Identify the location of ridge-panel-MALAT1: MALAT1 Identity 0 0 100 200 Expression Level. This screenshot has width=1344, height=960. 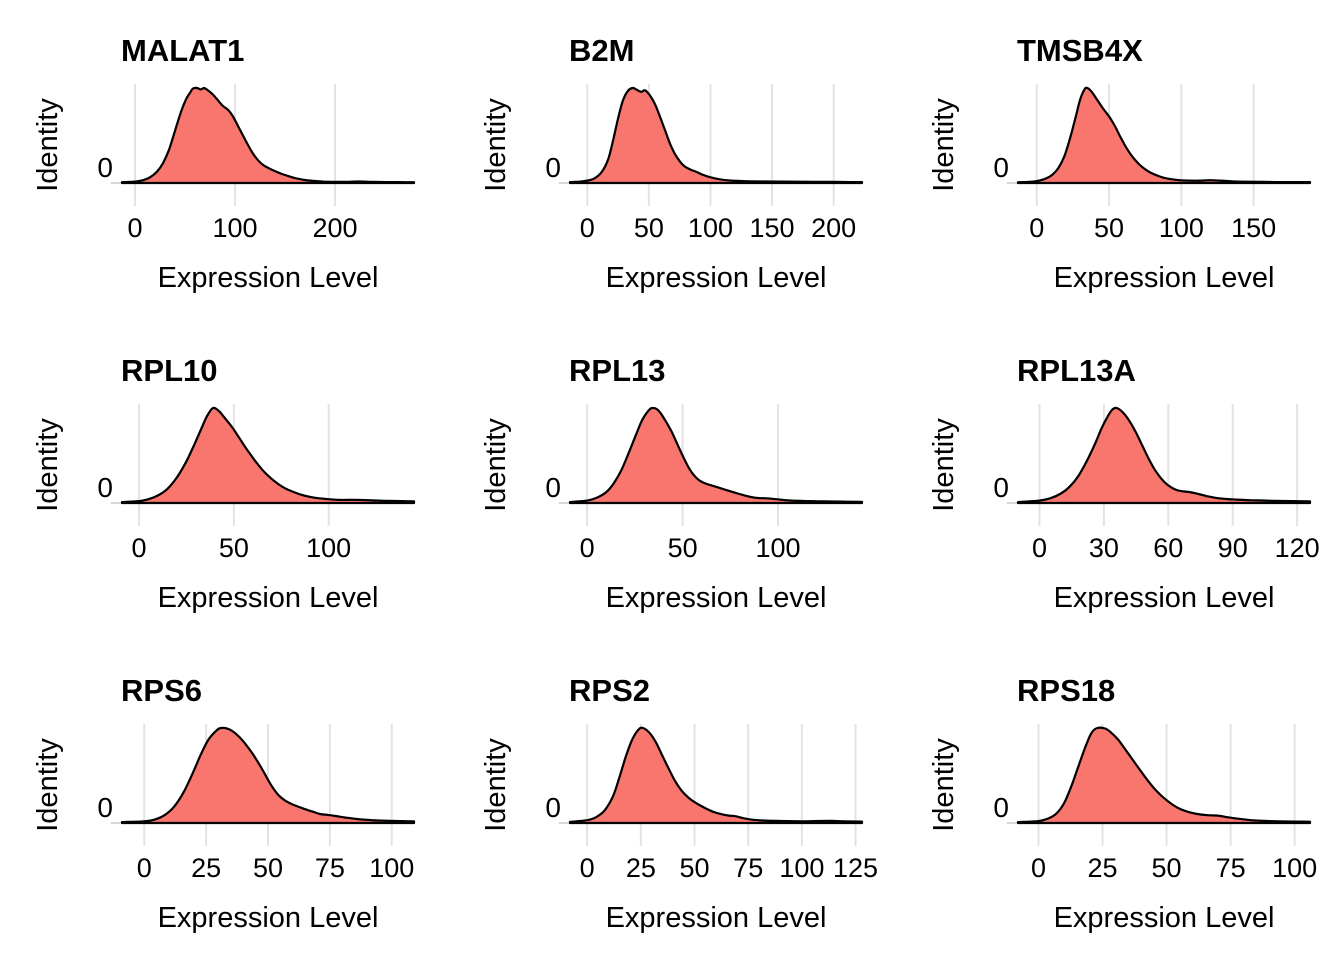
(224, 160).